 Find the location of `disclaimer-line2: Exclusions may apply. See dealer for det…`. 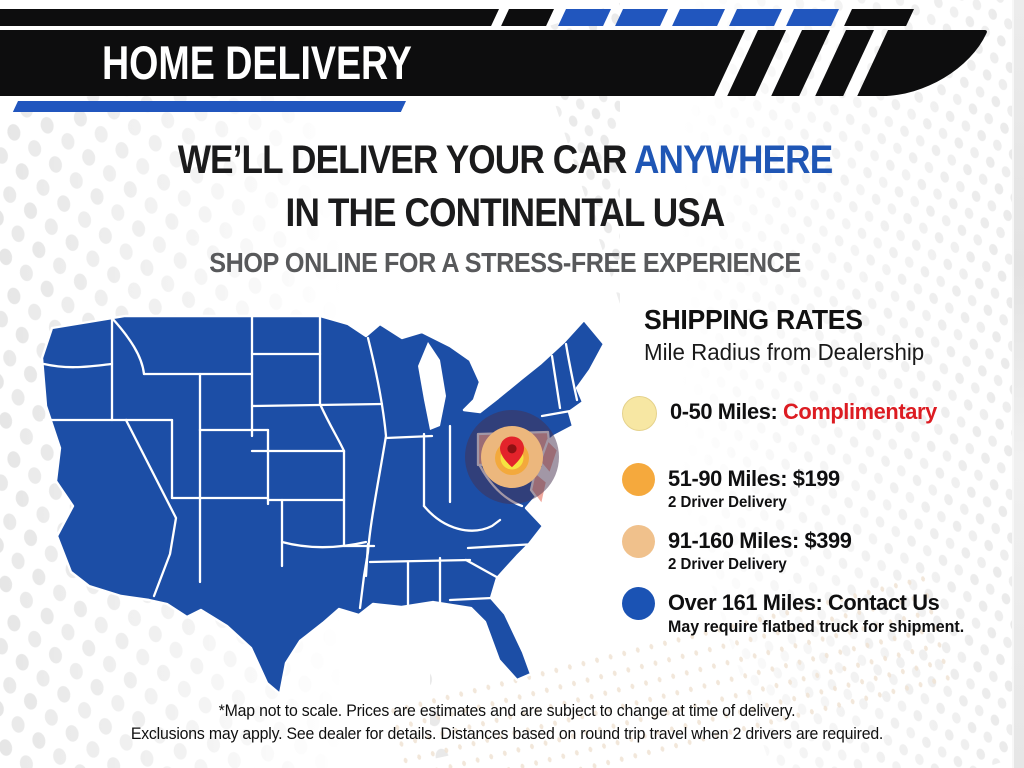

disclaimer-line2: Exclusions may apply. See dealer for det… is located at coordinates (507, 734).